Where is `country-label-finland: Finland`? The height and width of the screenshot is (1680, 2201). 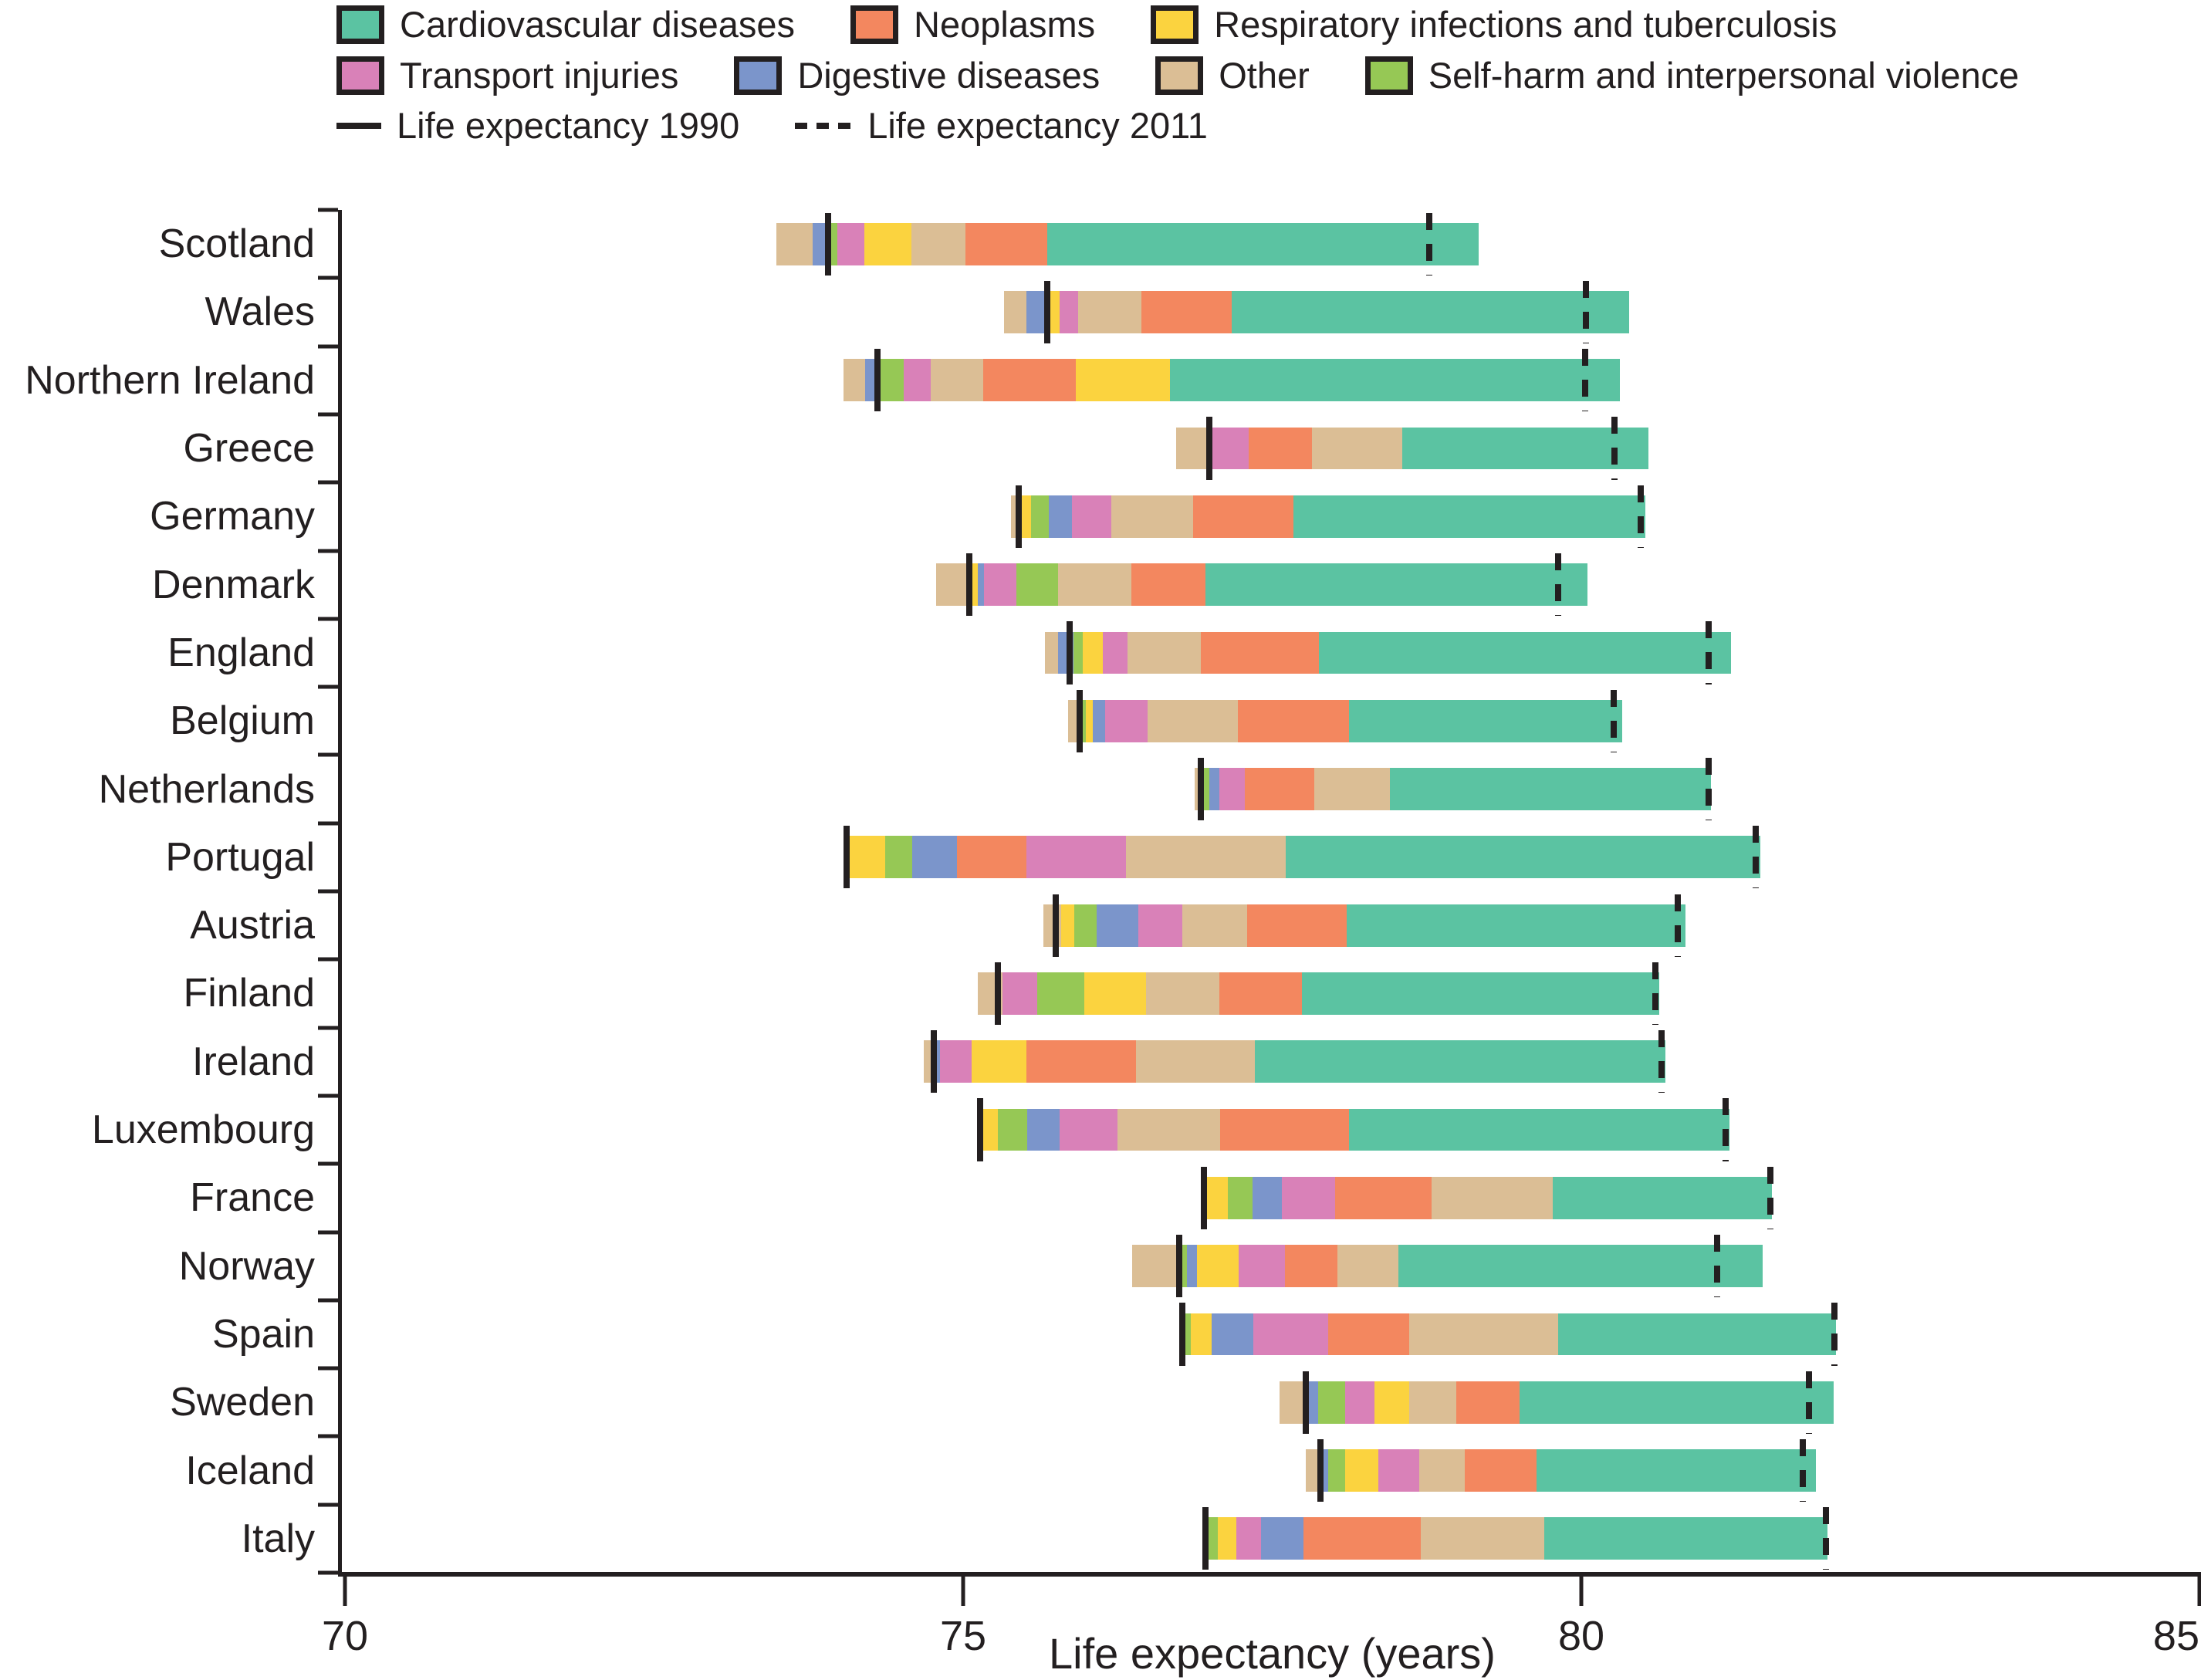 country-label-finland: Finland is located at coordinates (249, 994).